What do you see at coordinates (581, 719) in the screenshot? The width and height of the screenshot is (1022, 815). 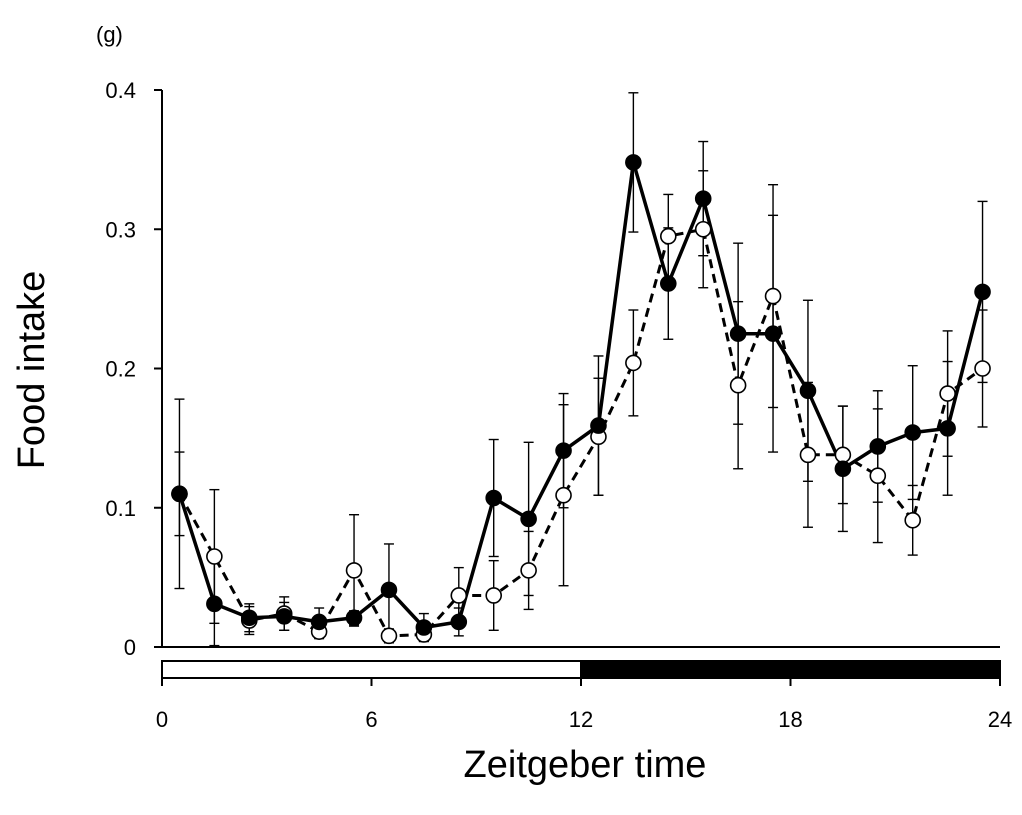 I see `x-tick-label: 12` at bounding box center [581, 719].